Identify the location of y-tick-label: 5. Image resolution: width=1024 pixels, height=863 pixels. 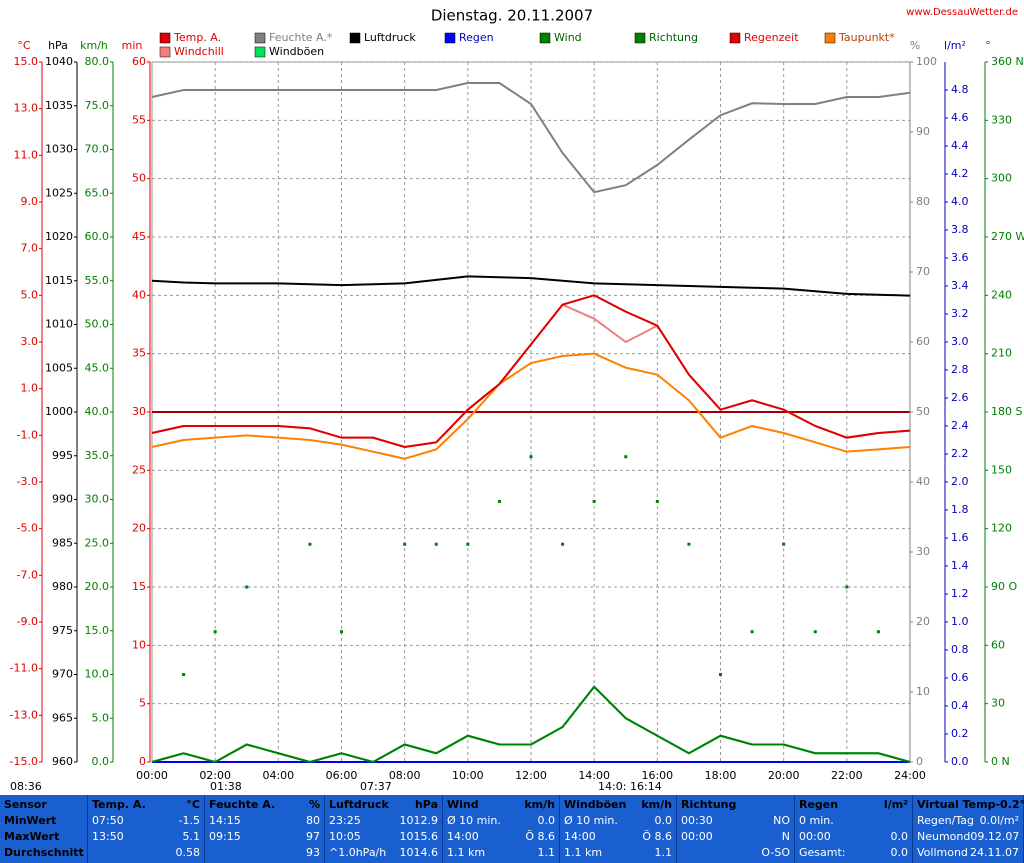
(142, 703).